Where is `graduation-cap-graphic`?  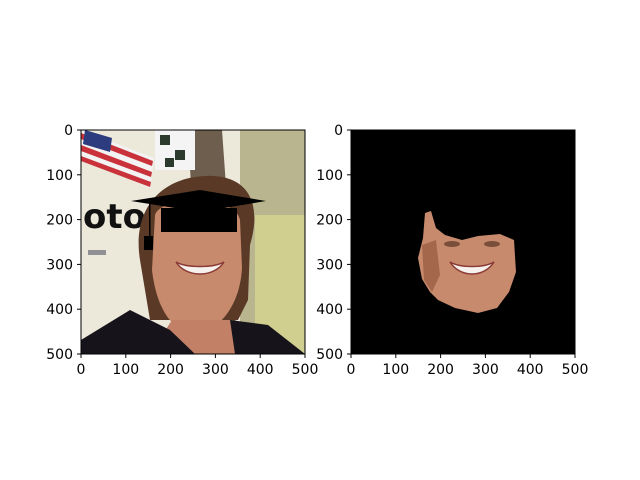 graduation-cap-graphic is located at coordinates (198, 220).